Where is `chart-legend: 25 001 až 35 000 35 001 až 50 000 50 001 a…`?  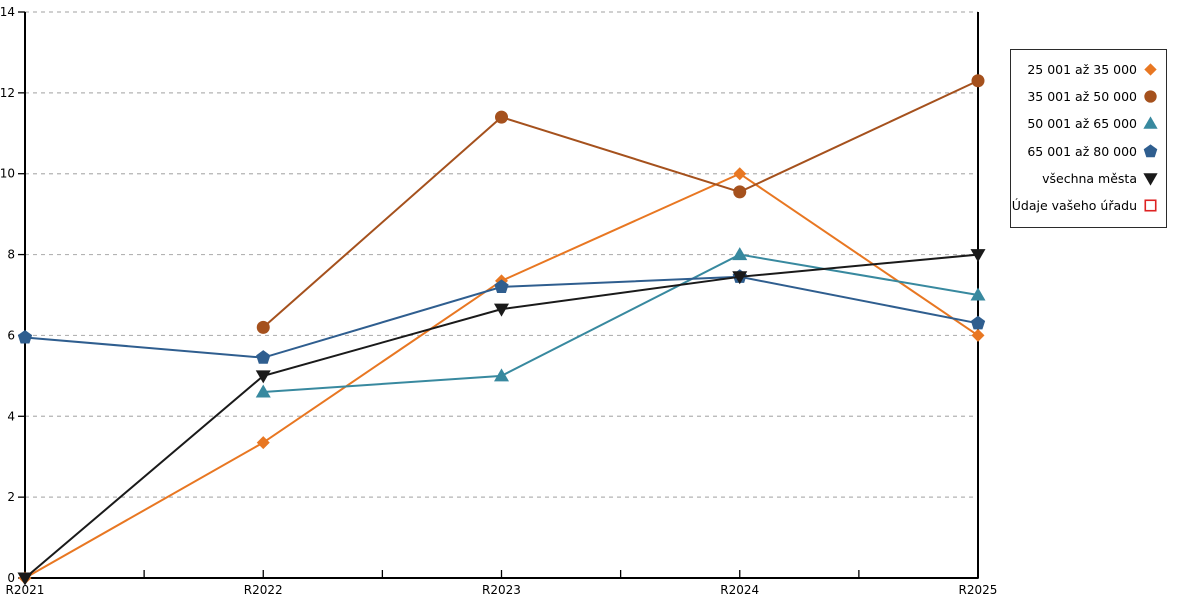
chart-legend: 25 001 až 35 000 35 001 až 50 000 50 001 a… is located at coordinates (1088, 138).